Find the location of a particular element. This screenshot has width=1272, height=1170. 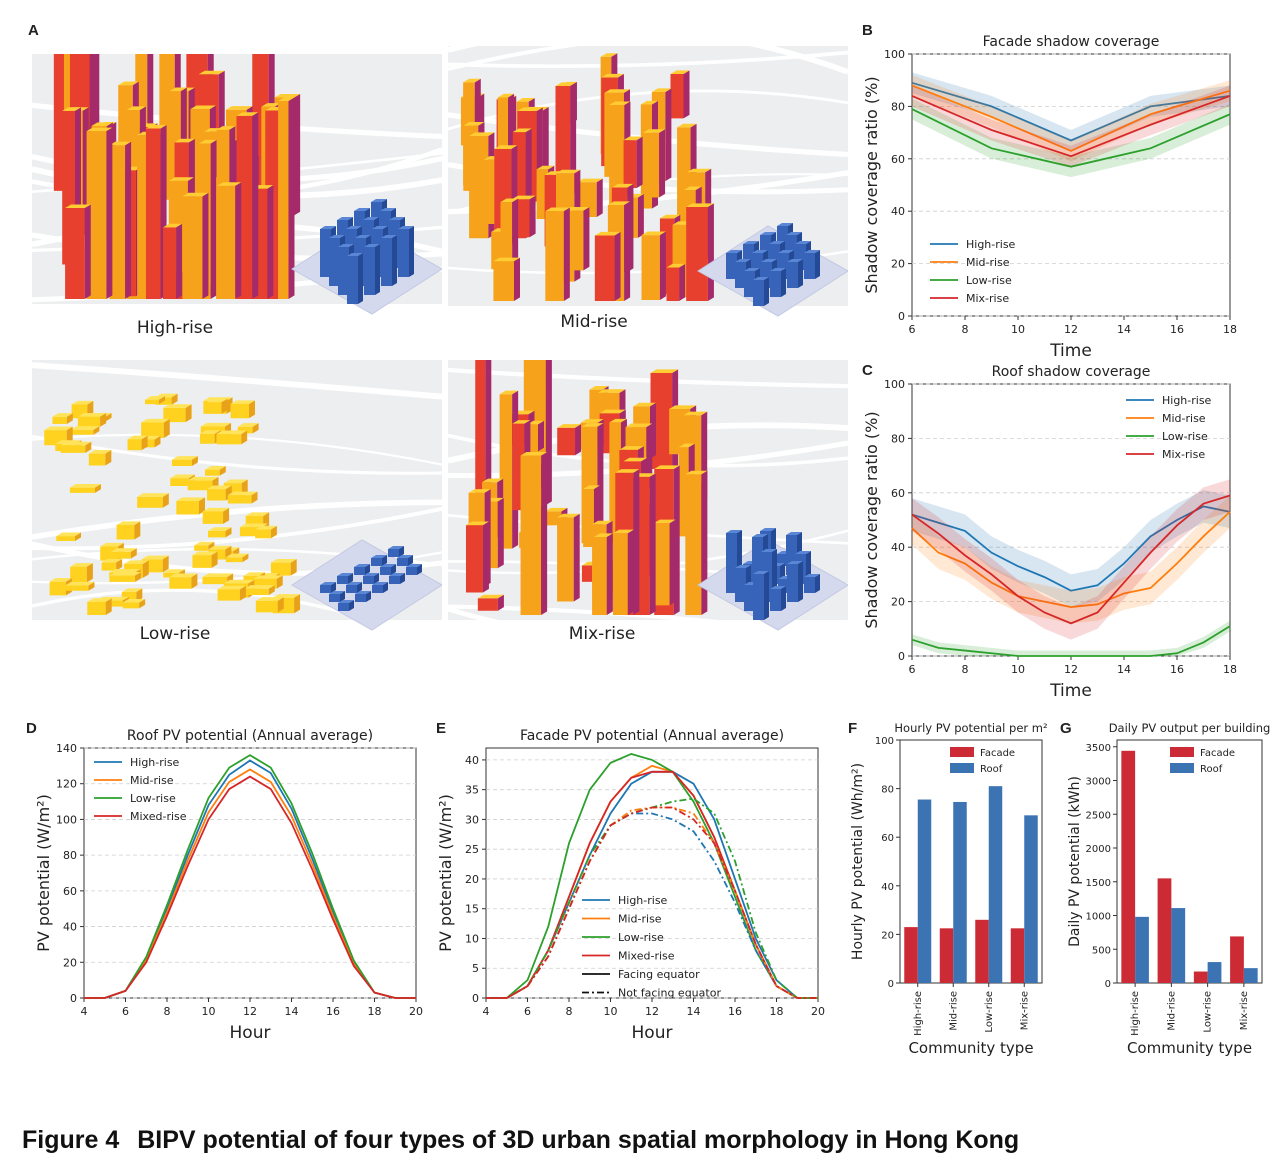

x-tick-label: 8 is located at coordinates (167, 1011).